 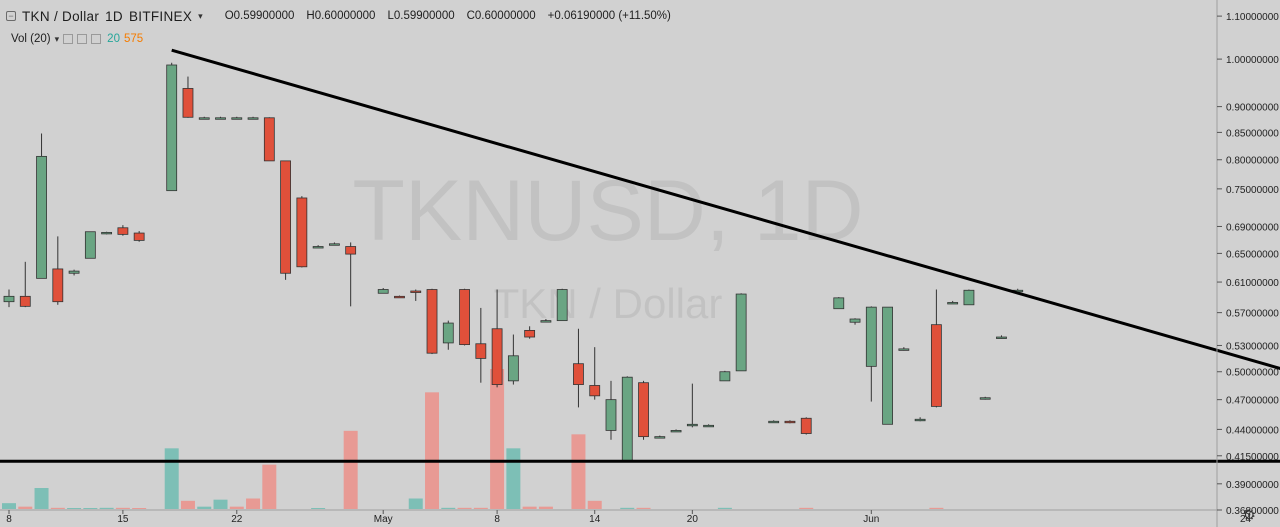 I want to click on volume-indicator-legend: Vol (20) ▾ 20 575, so click(x=77, y=39).